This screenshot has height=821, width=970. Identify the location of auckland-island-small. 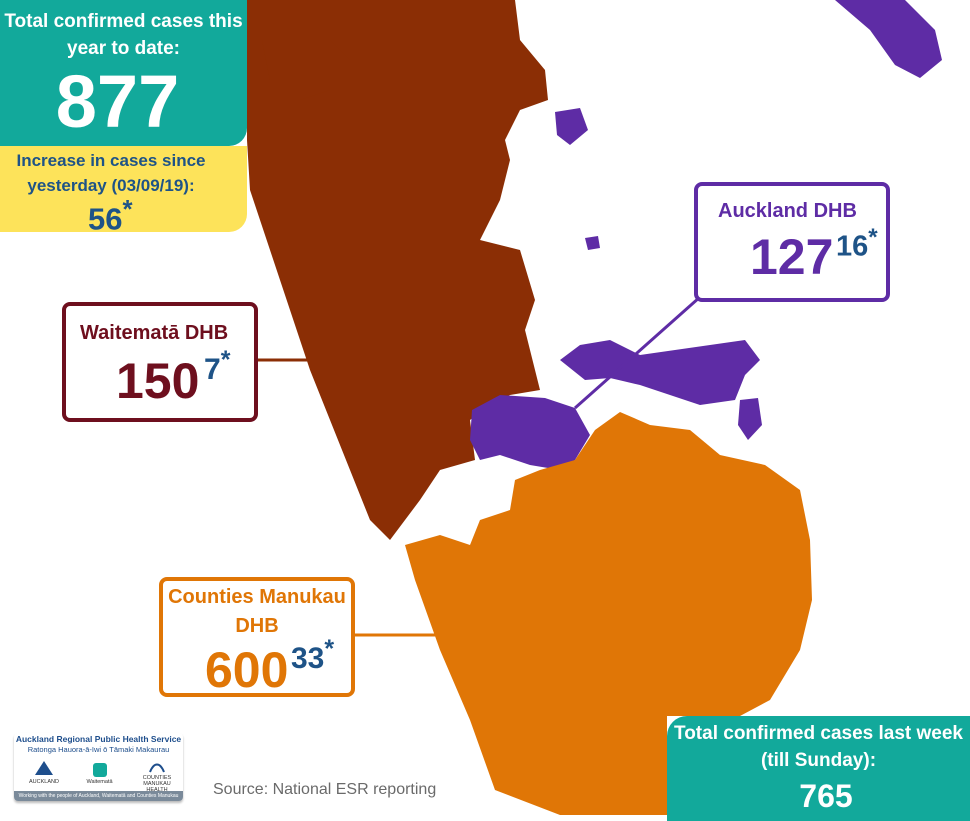
(571, 126).